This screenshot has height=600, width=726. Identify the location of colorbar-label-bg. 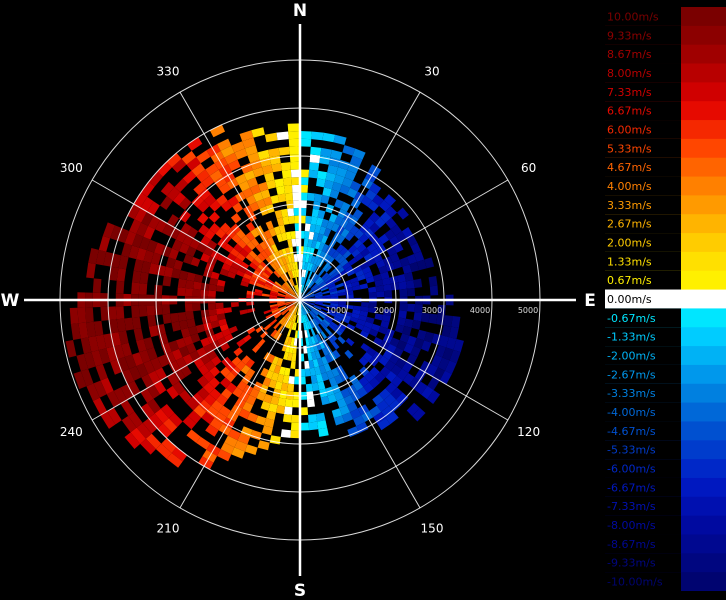
(643, 148).